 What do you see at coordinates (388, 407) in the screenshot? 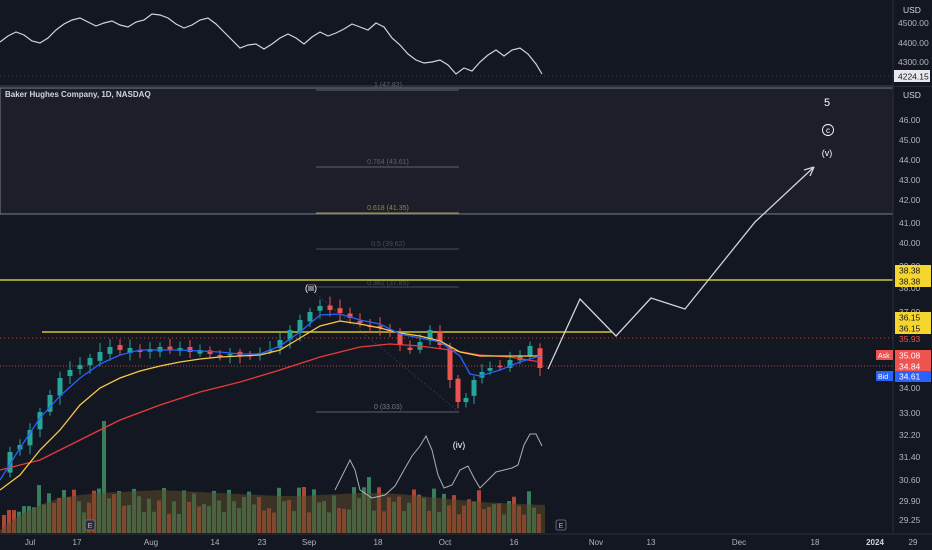
I see `fib-label: 0 (33.03)` at bounding box center [388, 407].